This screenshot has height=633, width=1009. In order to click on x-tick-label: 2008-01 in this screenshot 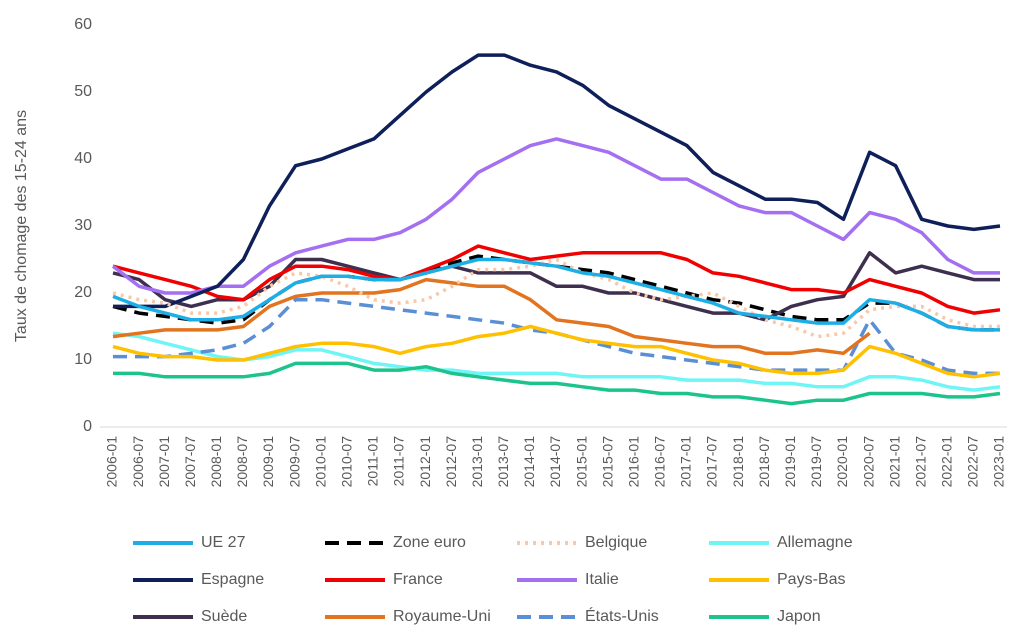, I will do `click(216, 462)`.